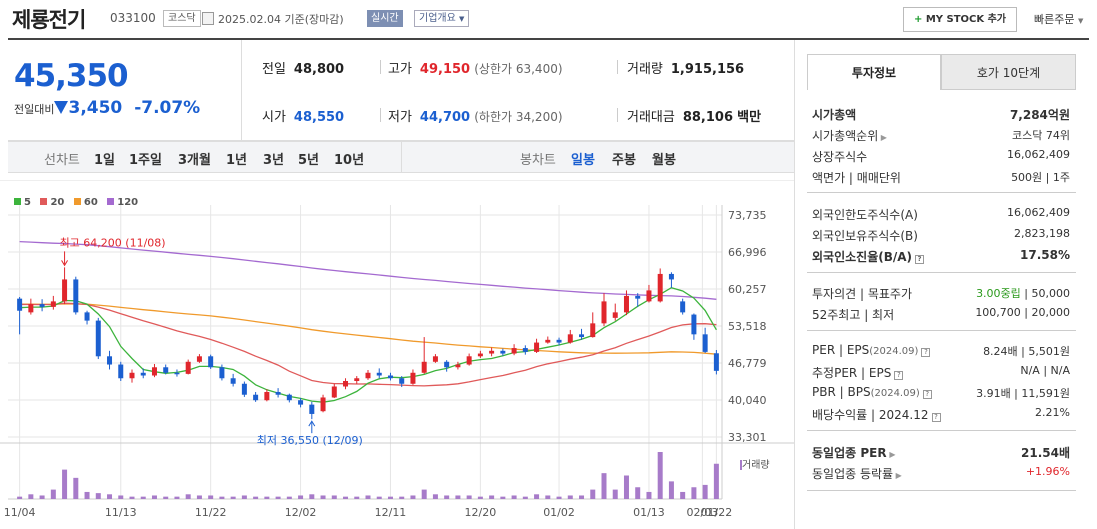  Describe the element at coordinates (85, 202) in the screenshot. I see `legend-ma60: 60` at that location.